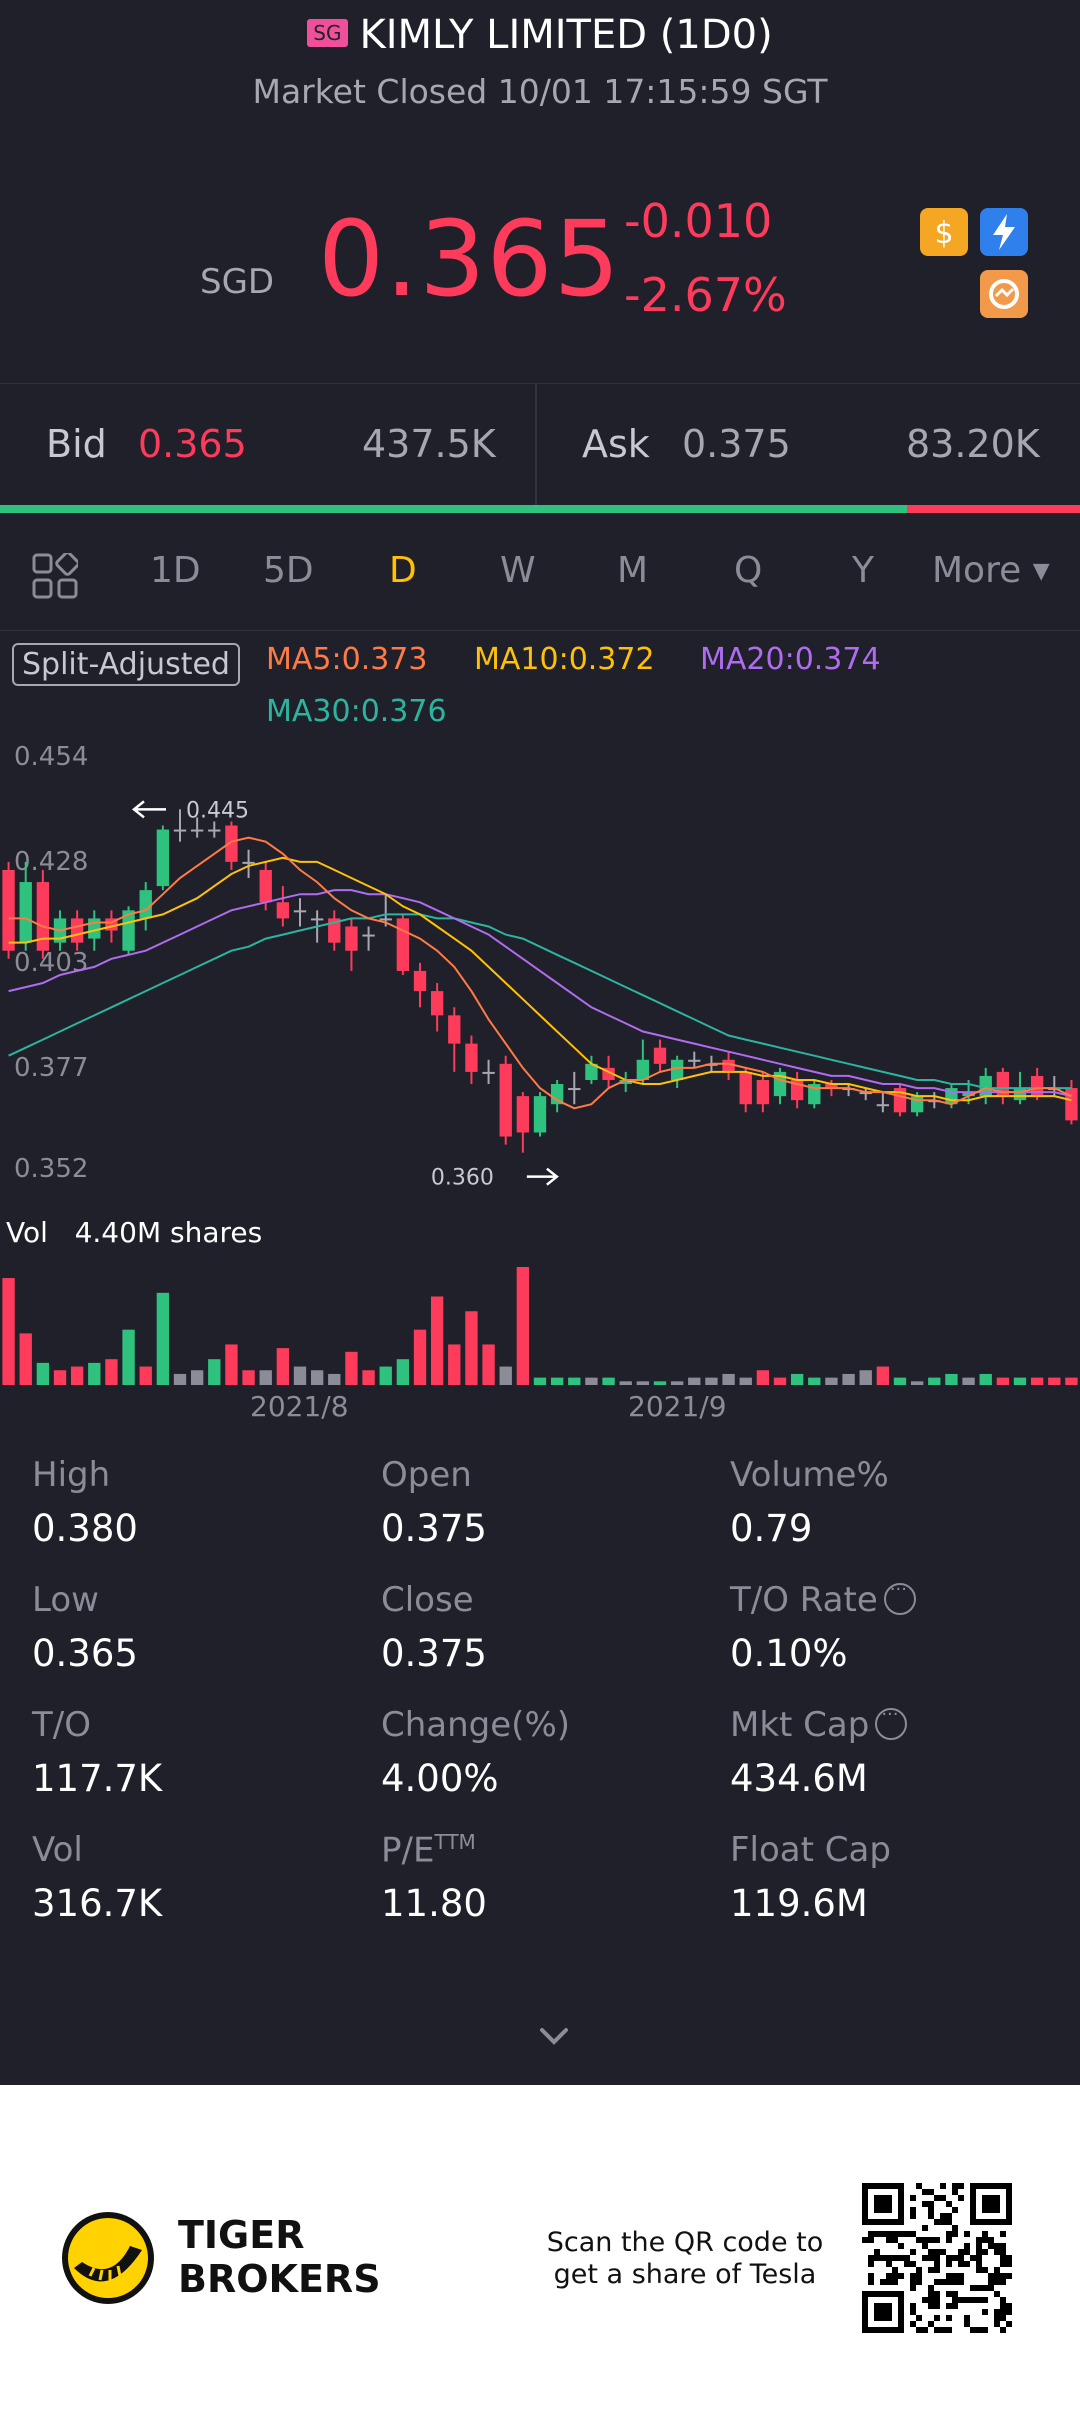  I want to click on y-tick-label: 0.377, so click(51, 1068).